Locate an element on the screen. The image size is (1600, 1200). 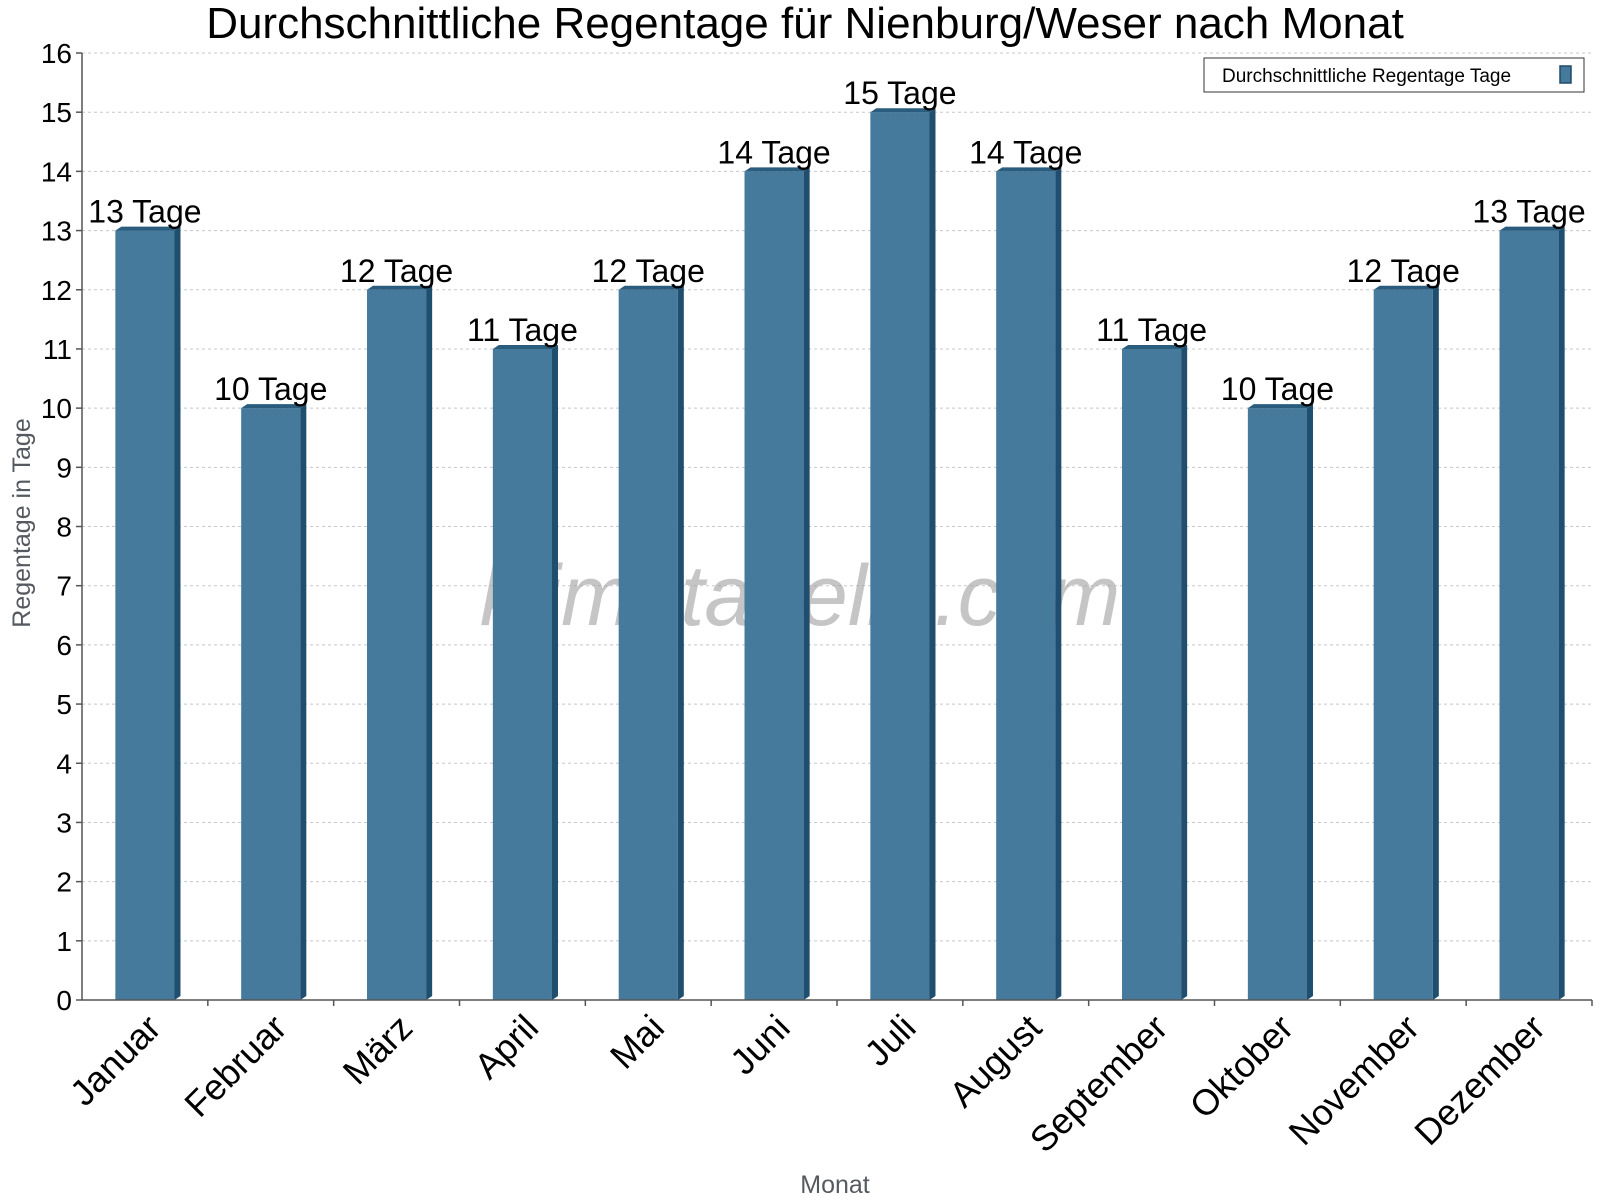
y-tick-label: 0 is located at coordinates (64, 1000).